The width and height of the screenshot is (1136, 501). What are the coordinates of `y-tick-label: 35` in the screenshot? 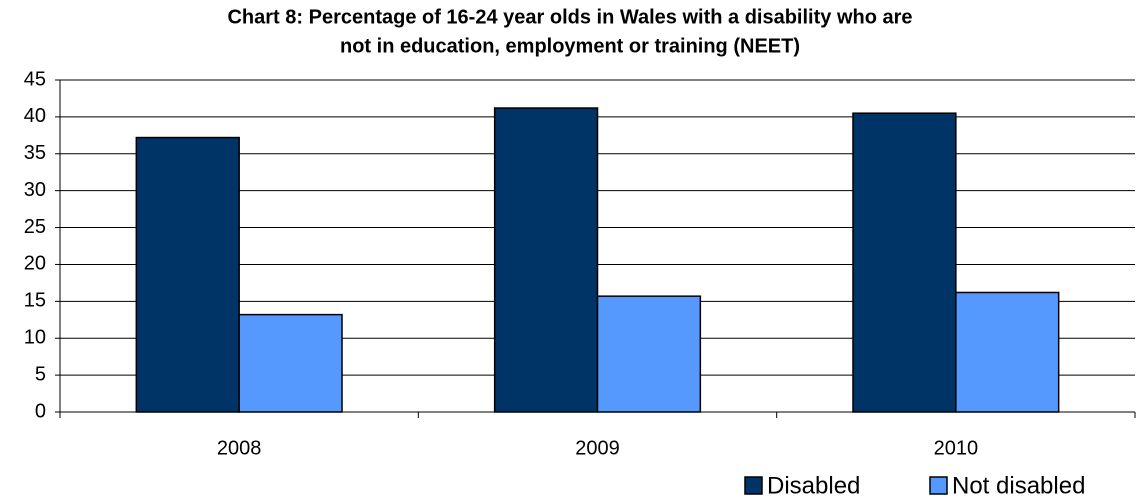 It's located at (35, 153).